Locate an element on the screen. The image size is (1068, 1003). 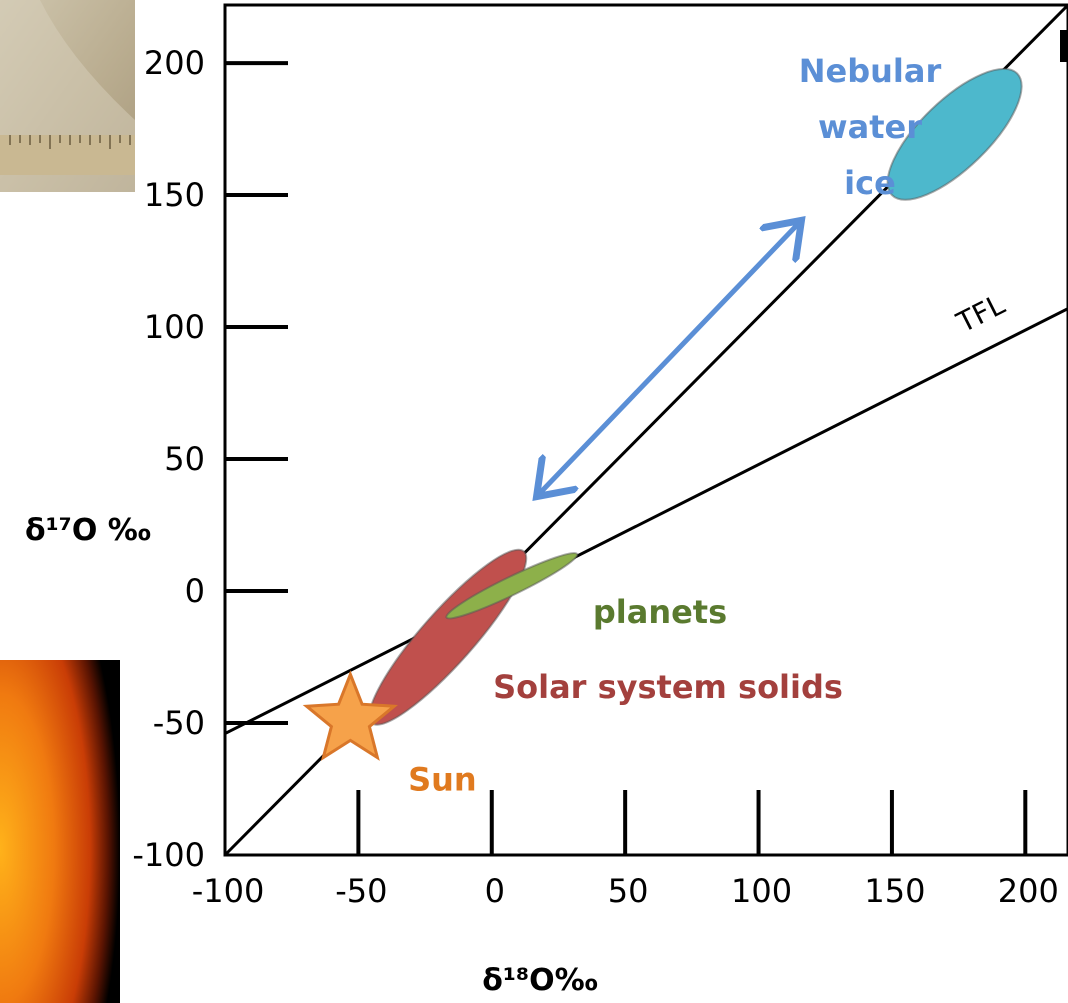
y-axis-label: δ¹⁷O ‰ is located at coordinates (88, 530).